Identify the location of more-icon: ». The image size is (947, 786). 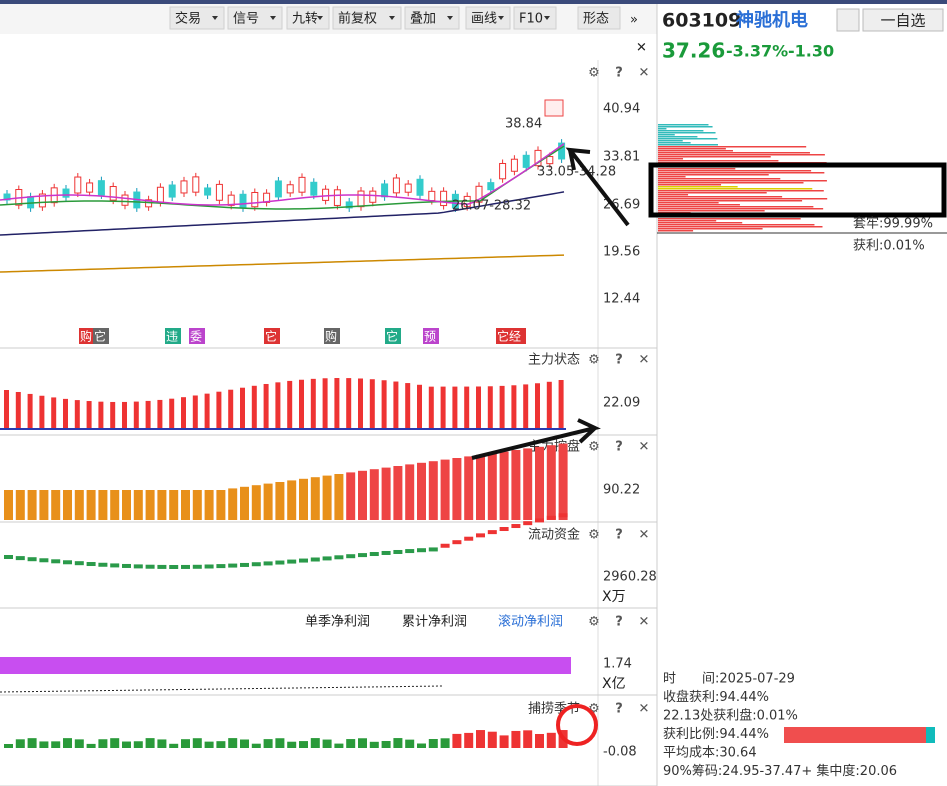
(634, 20).